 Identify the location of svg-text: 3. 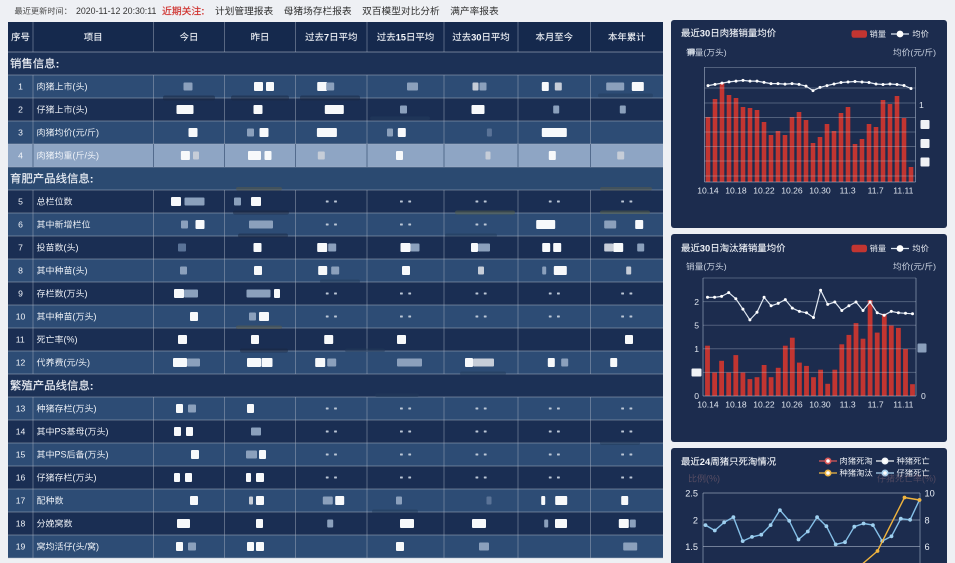
(20, 133).